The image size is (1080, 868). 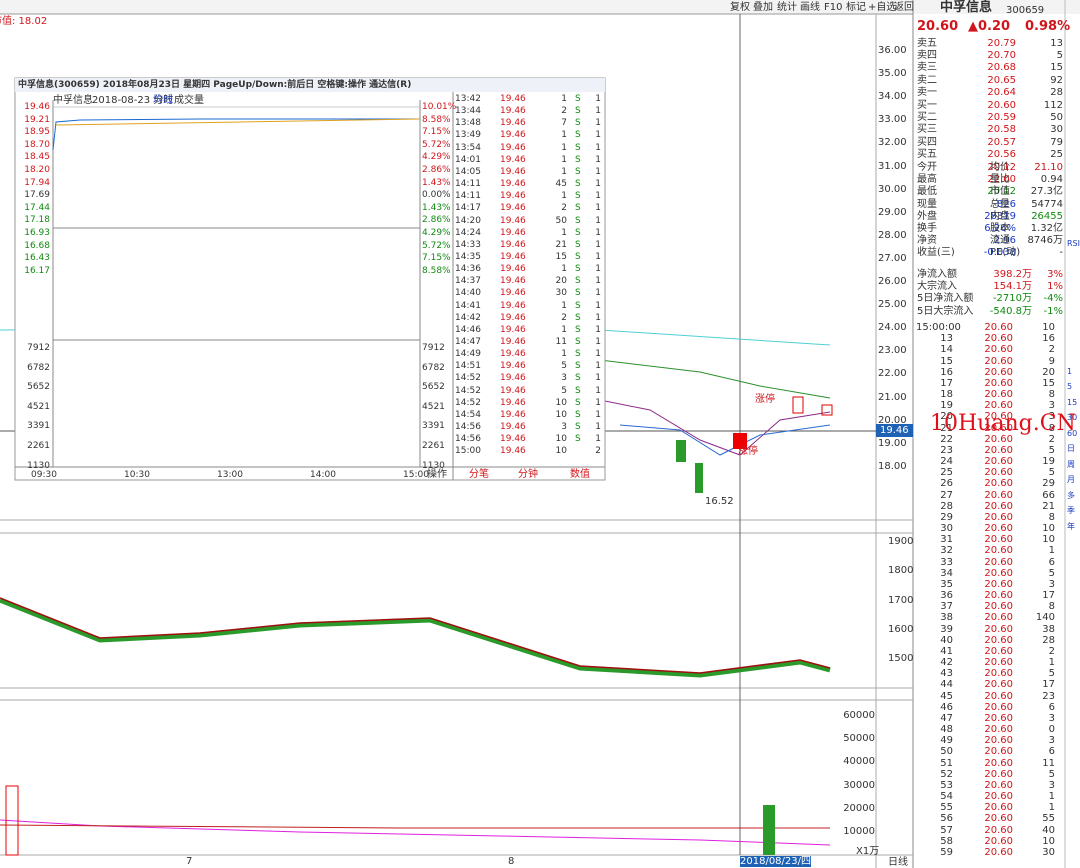 What do you see at coordinates (892, 97) in the screenshot?
I see `price-axis-label: 34.00` at bounding box center [892, 97].